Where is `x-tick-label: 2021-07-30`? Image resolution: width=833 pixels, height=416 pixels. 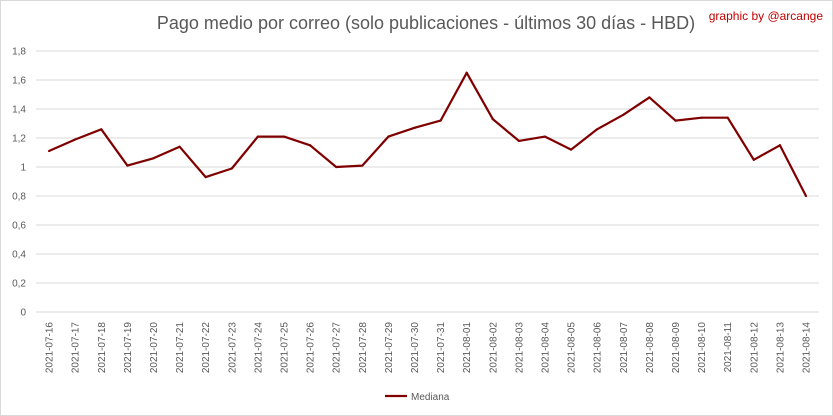
x-tick-label: 2021-07-30 is located at coordinates (415, 348).